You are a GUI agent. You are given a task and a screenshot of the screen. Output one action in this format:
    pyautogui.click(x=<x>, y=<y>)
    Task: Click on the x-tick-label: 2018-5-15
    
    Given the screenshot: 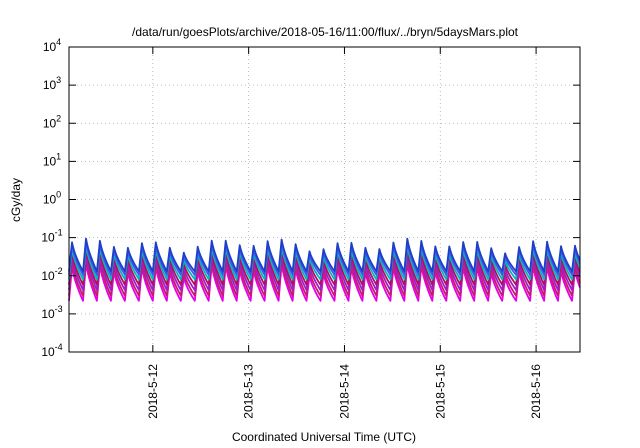 What is the action you would take?
    pyautogui.click(x=440, y=391)
    